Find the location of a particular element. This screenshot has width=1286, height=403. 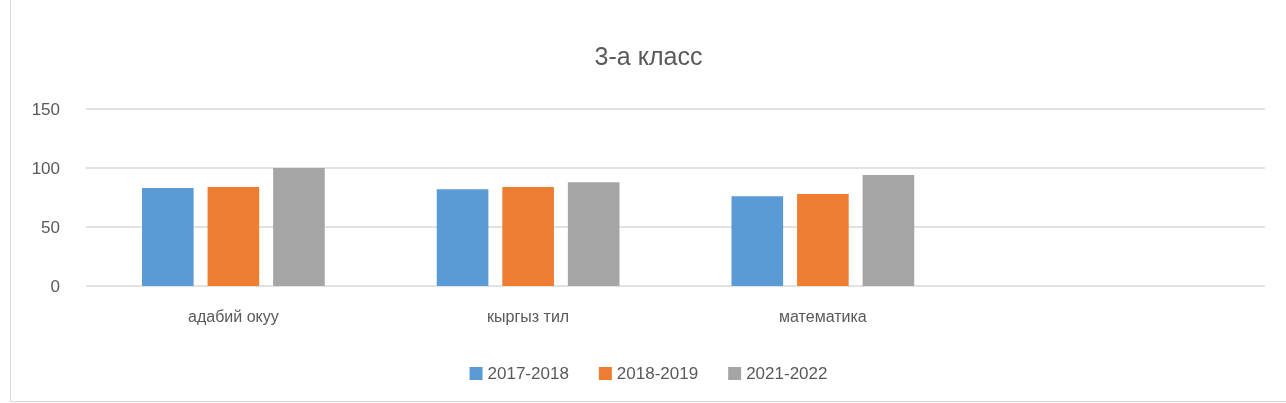

y-tick-label: 0 is located at coordinates (55, 286).